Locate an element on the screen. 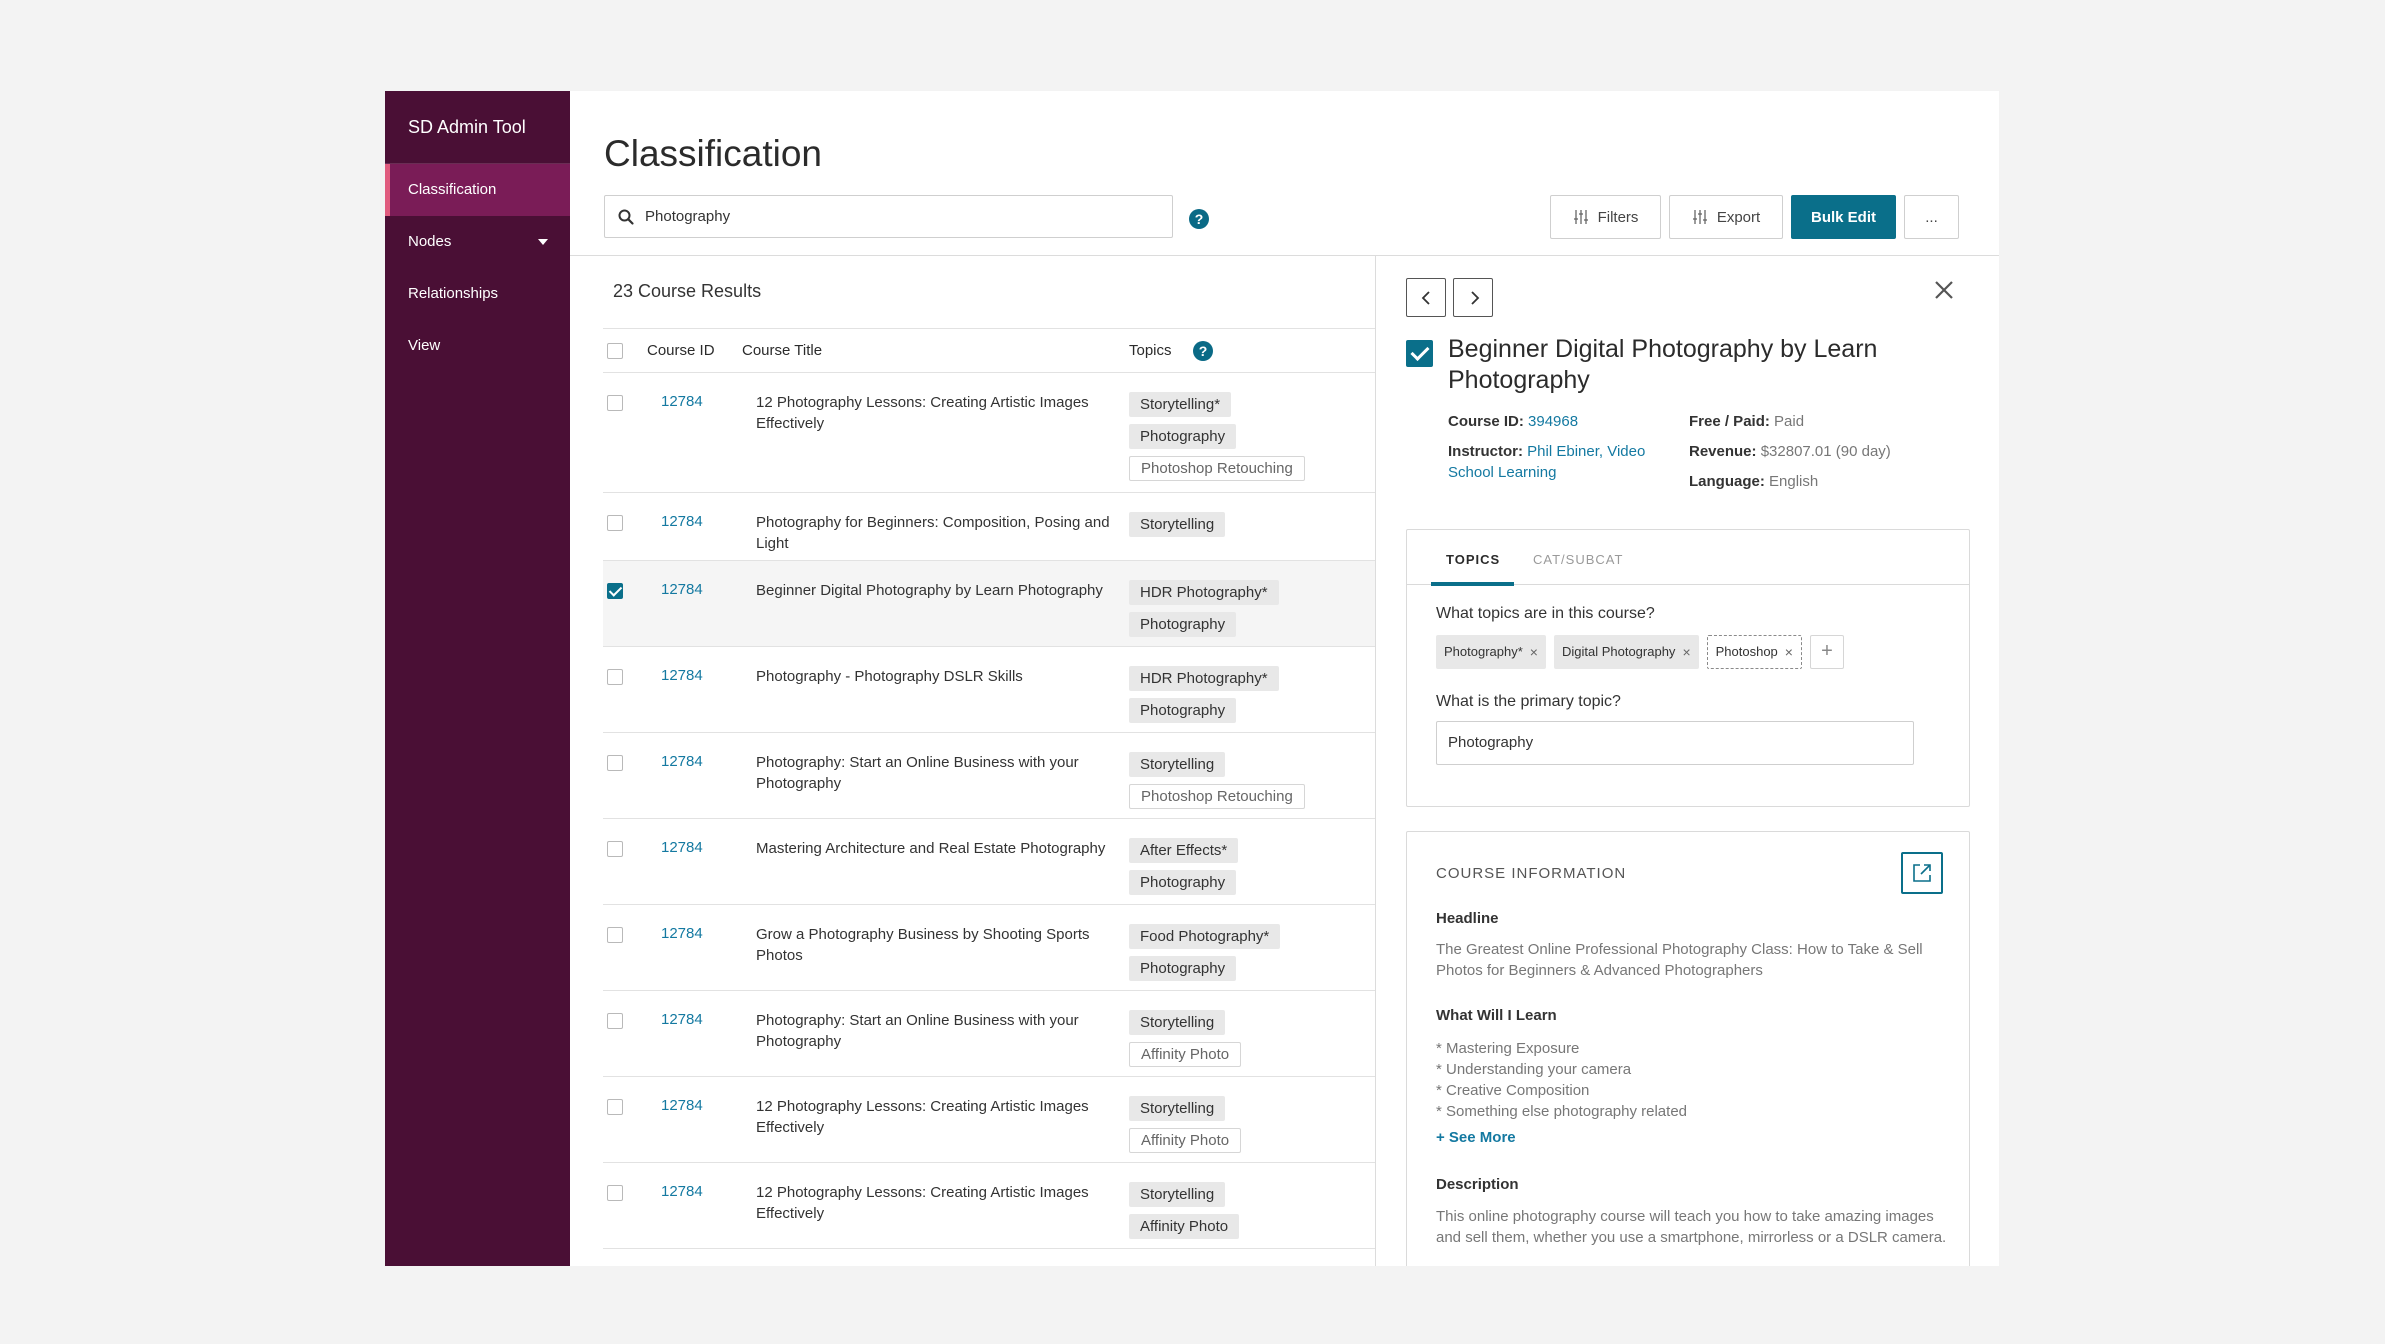  column-header-topics: Topics is located at coordinates (1150, 350).